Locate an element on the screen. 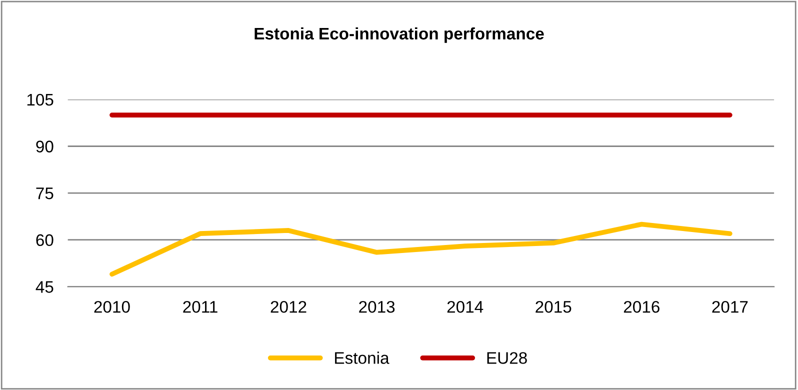 The width and height of the screenshot is (798, 390). x-tick-label: 2012 is located at coordinates (288, 306).